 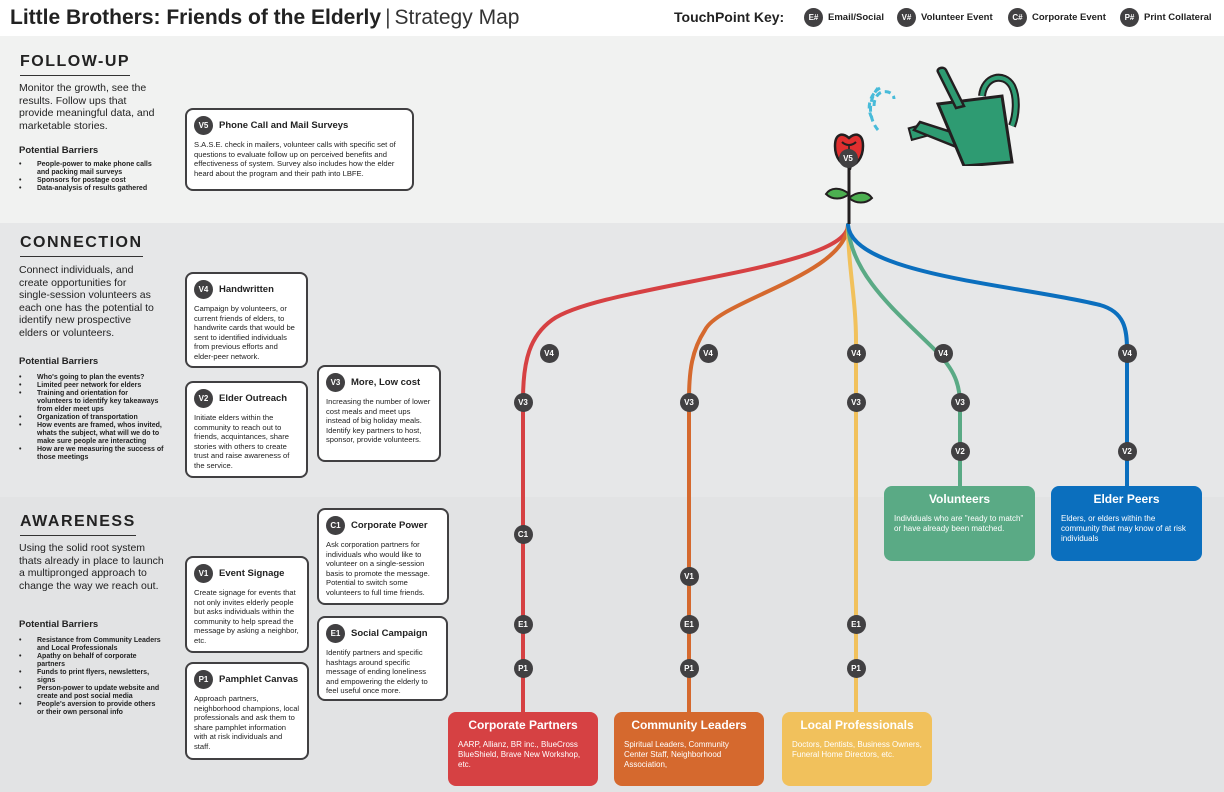 I want to click on followup-barriers-title: Potential Barriers, so click(x=59, y=150).